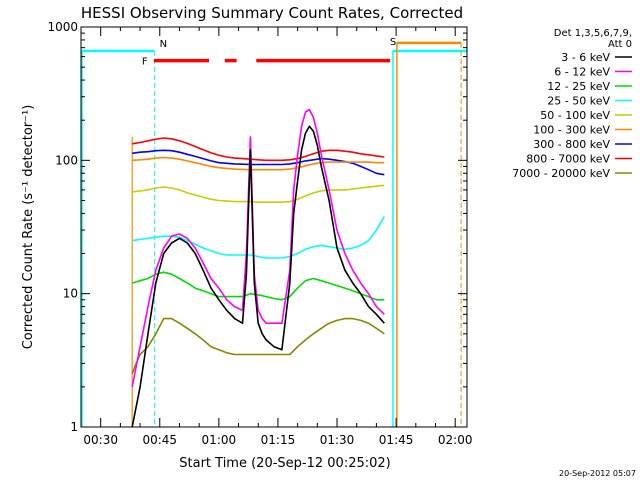  I want to click on series-line-100to300keV, so click(258, 163).